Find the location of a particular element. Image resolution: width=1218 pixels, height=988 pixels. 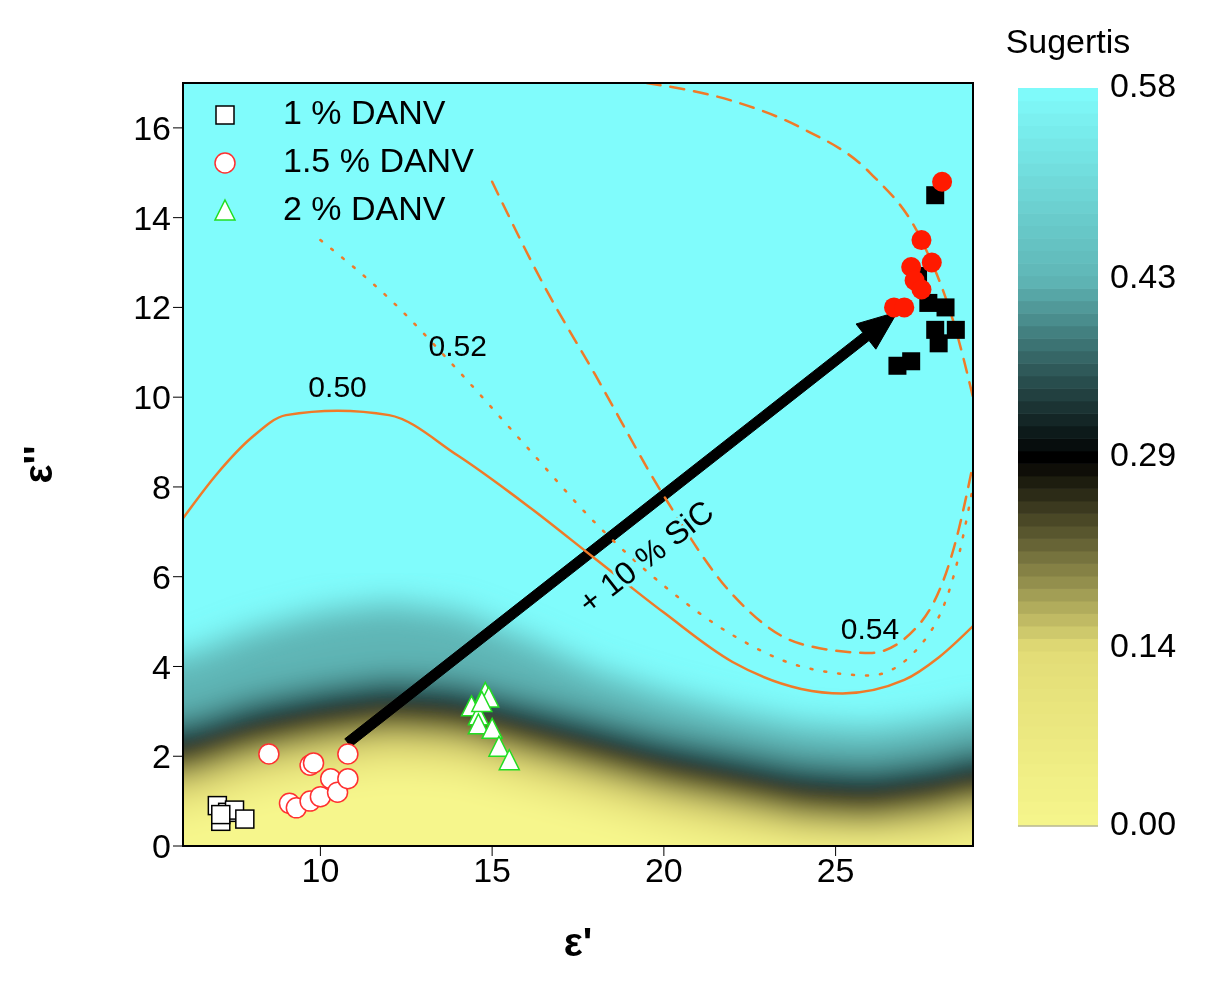

x-axis-title: ε' is located at coordinates (578, 942).